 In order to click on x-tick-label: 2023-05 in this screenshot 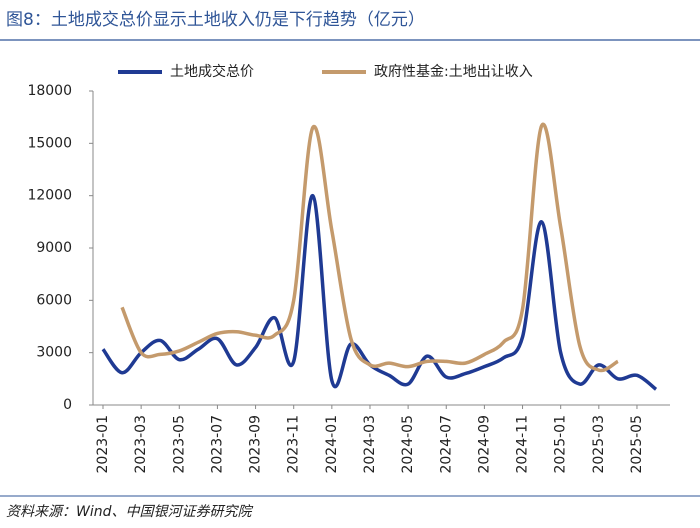, I will do `click(179, 444)`.